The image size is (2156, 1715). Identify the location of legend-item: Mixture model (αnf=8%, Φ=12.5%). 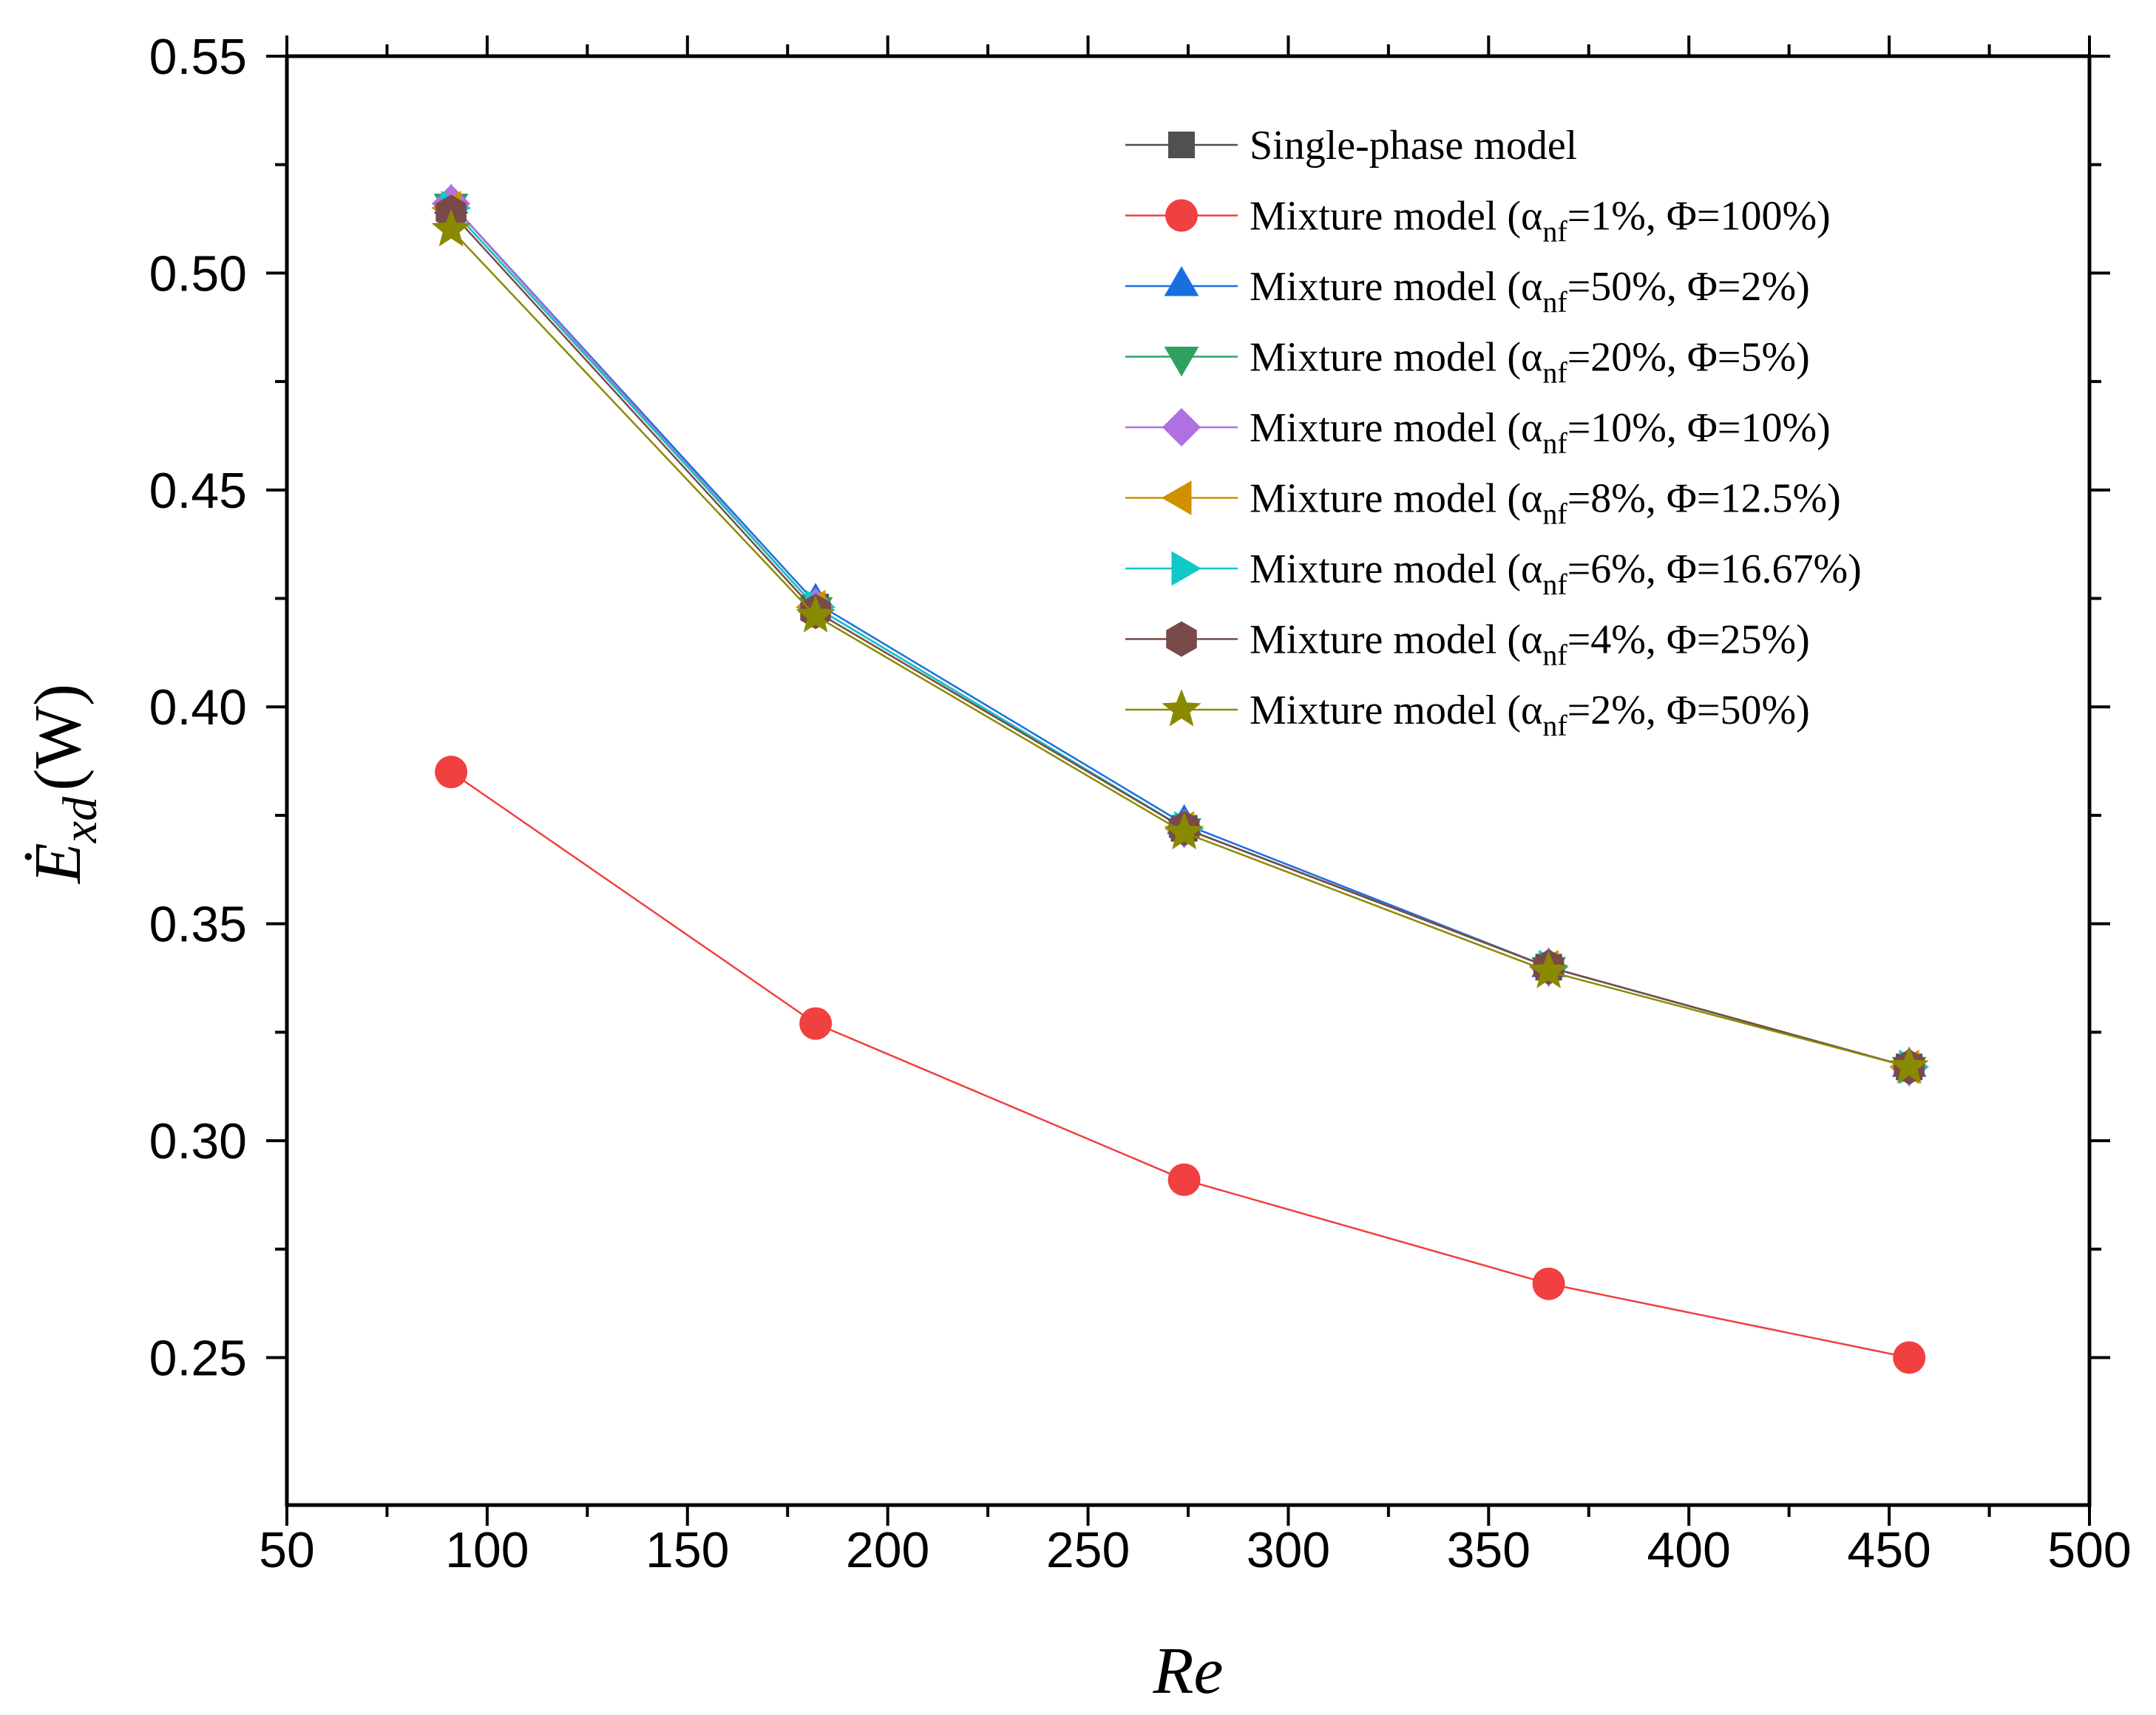
(1483, 503).